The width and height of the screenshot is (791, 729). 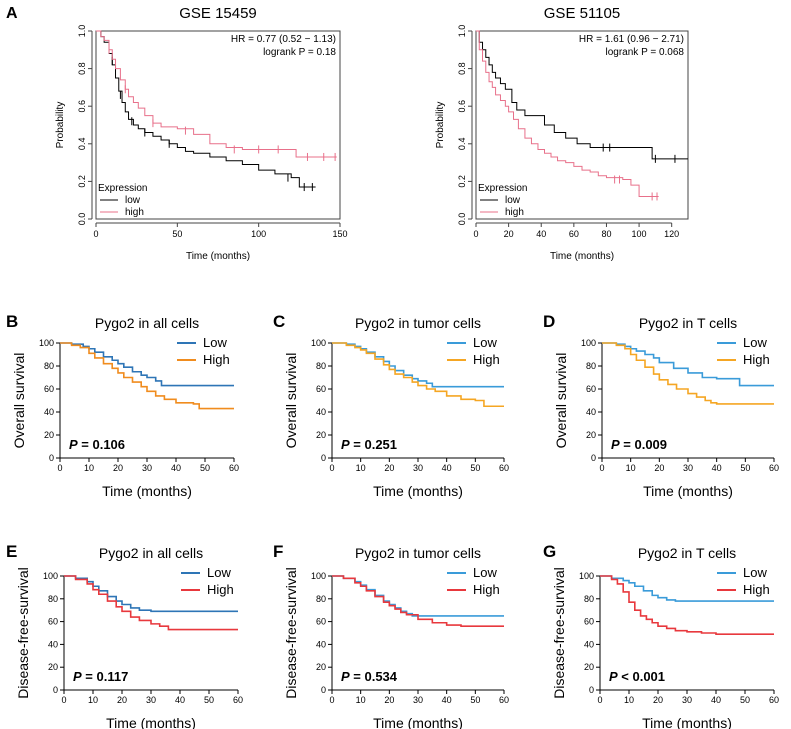 I want to click on chart-title: Pygo2 in all cells, so click(x=151, y=553).